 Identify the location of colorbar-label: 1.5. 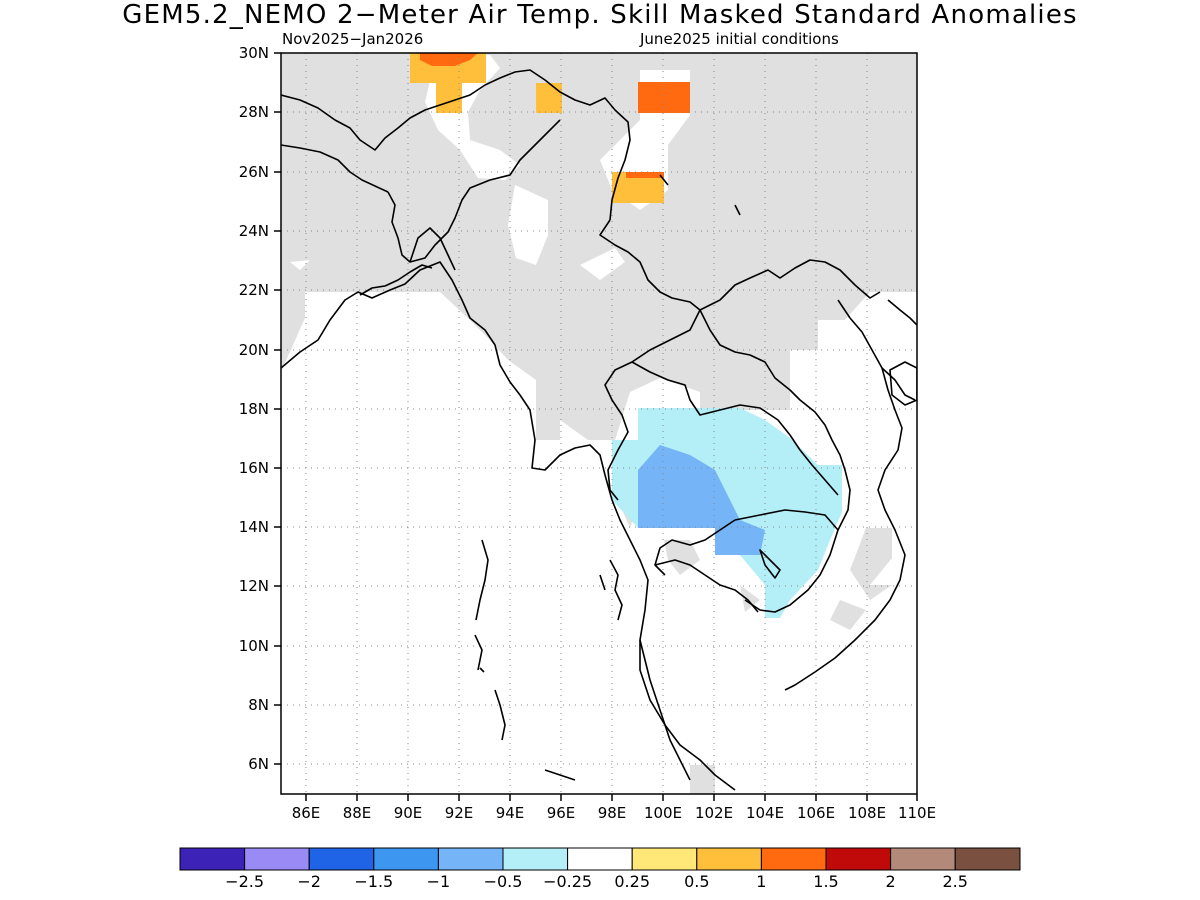
(826, 881).